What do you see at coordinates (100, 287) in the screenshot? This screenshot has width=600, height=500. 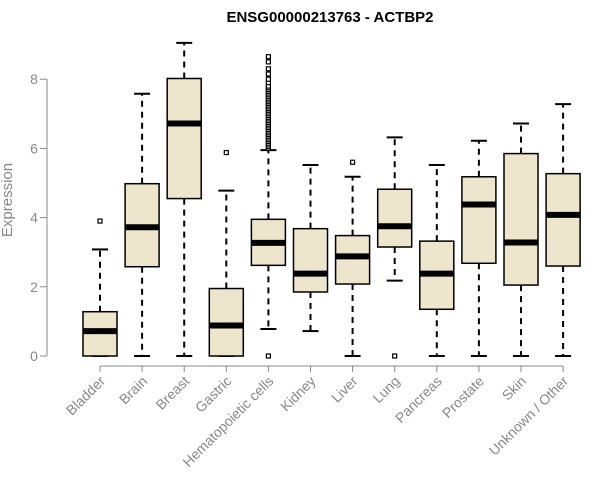 I see `box-bladder` at bounding box center [100, 287].